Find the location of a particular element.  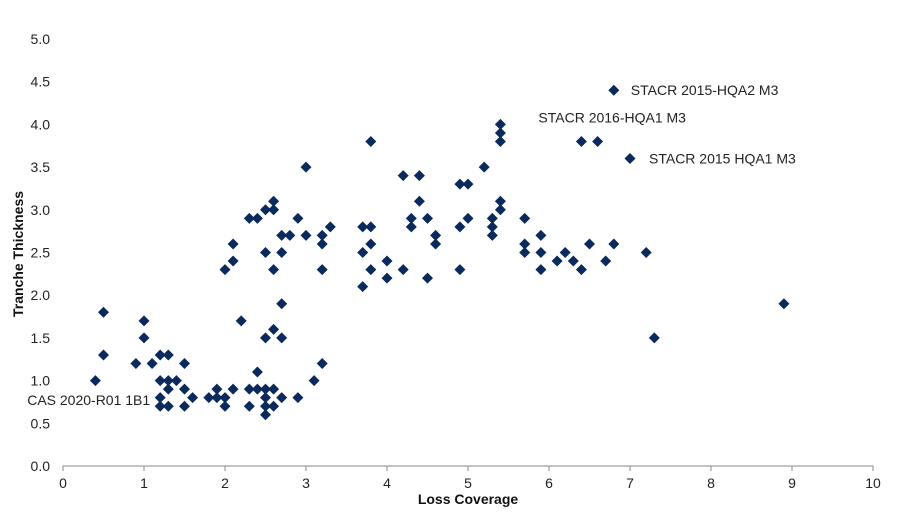

y-axis-title: Tranche Thickness is located at coordinates (18, 254).